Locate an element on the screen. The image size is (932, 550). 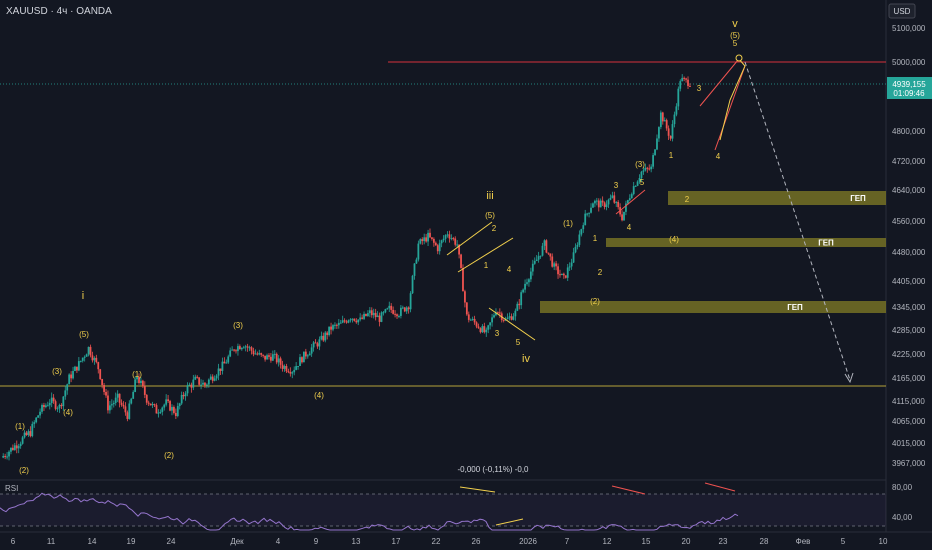
wave-label-1-v: 1 is located at coordinates (671, 155).